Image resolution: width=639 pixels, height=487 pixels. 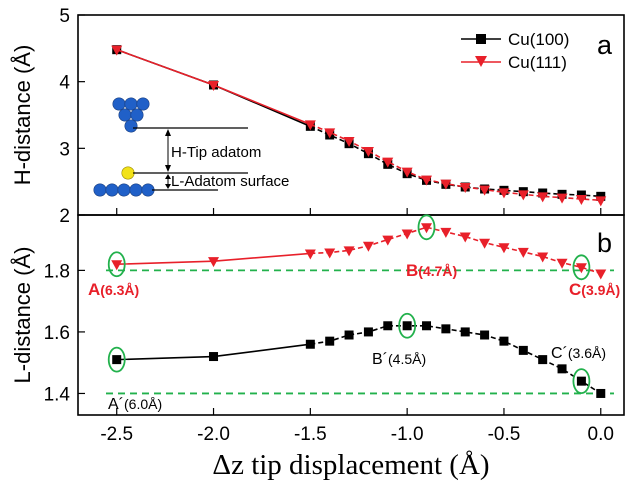 I want to click on annotations-cu100: A´(6.0Å) B´(4.5Å) C´(3.6Å), so click(x=357, y=379).